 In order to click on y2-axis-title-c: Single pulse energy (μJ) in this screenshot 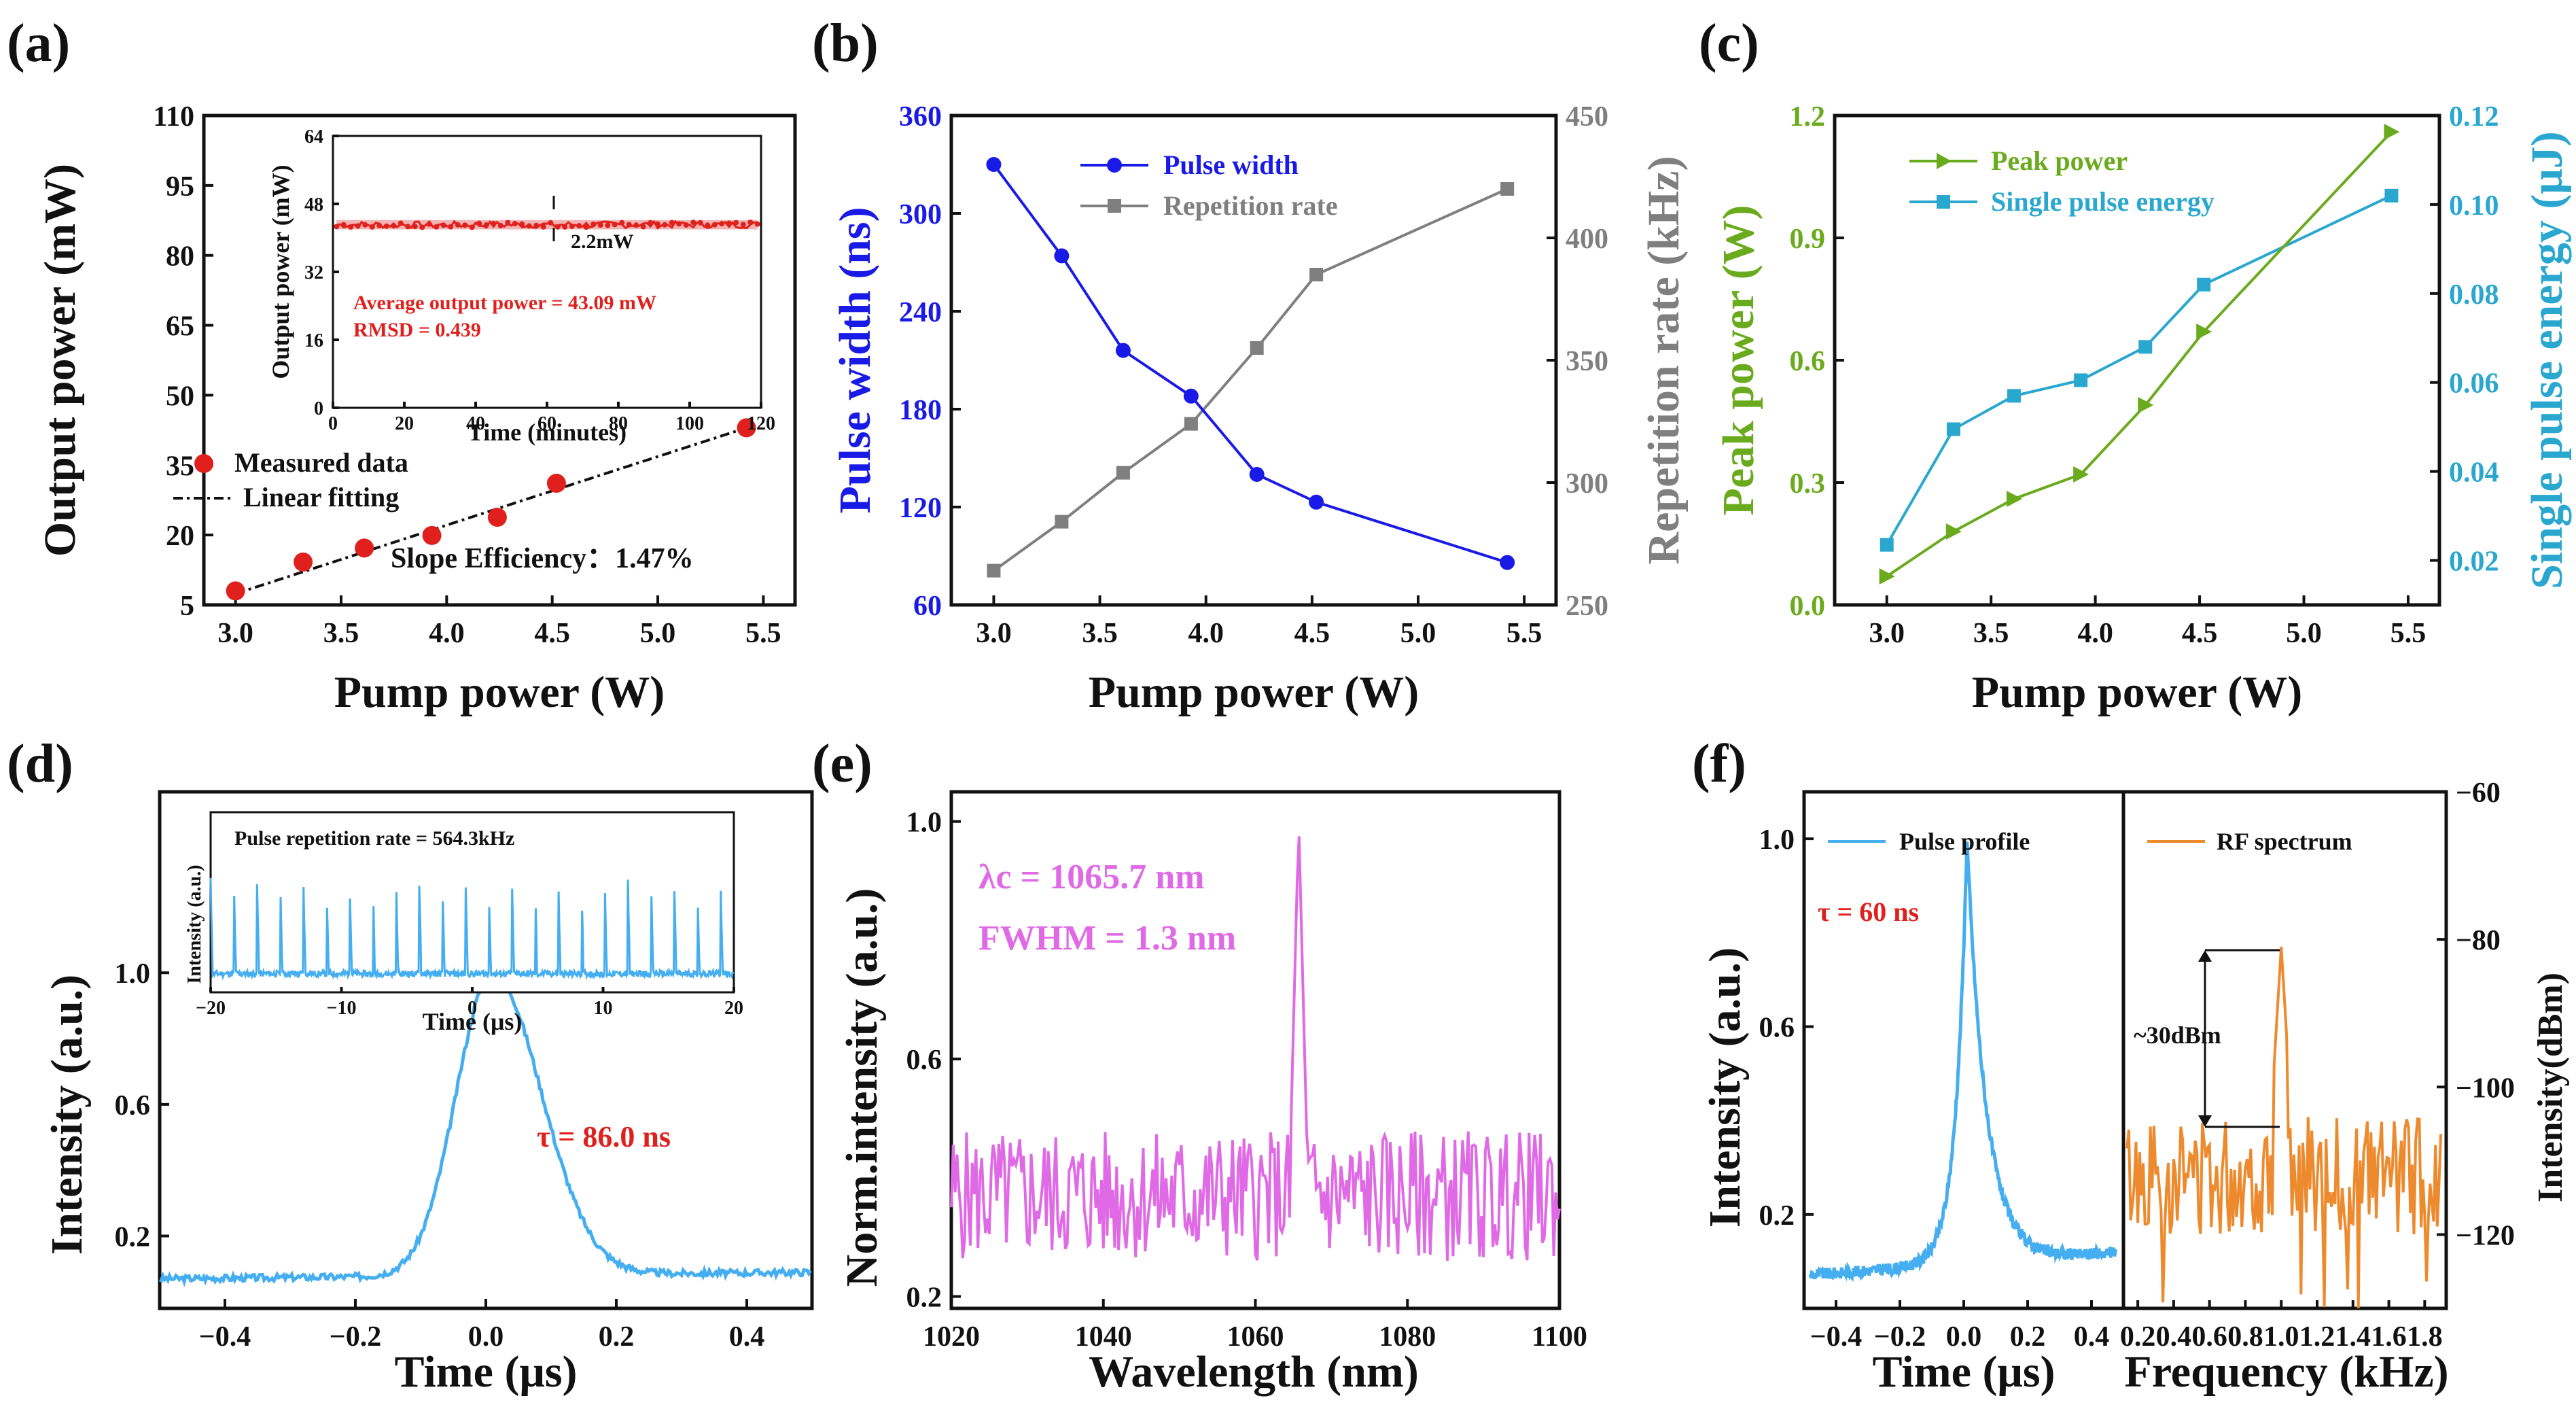, I will do `click(2547, 360)`.